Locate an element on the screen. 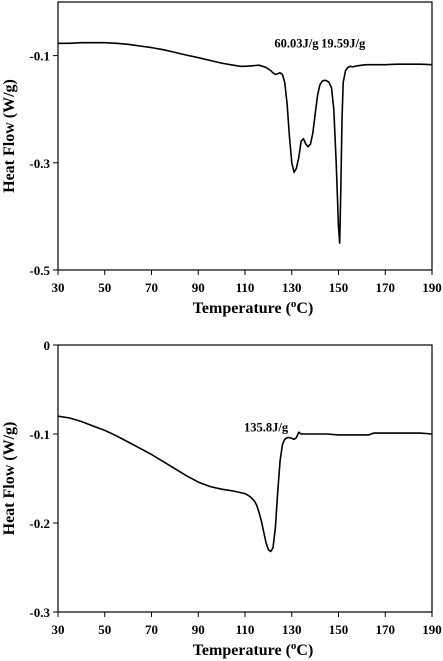  y-tick-label: 0 is located at coordinates (47, 345).